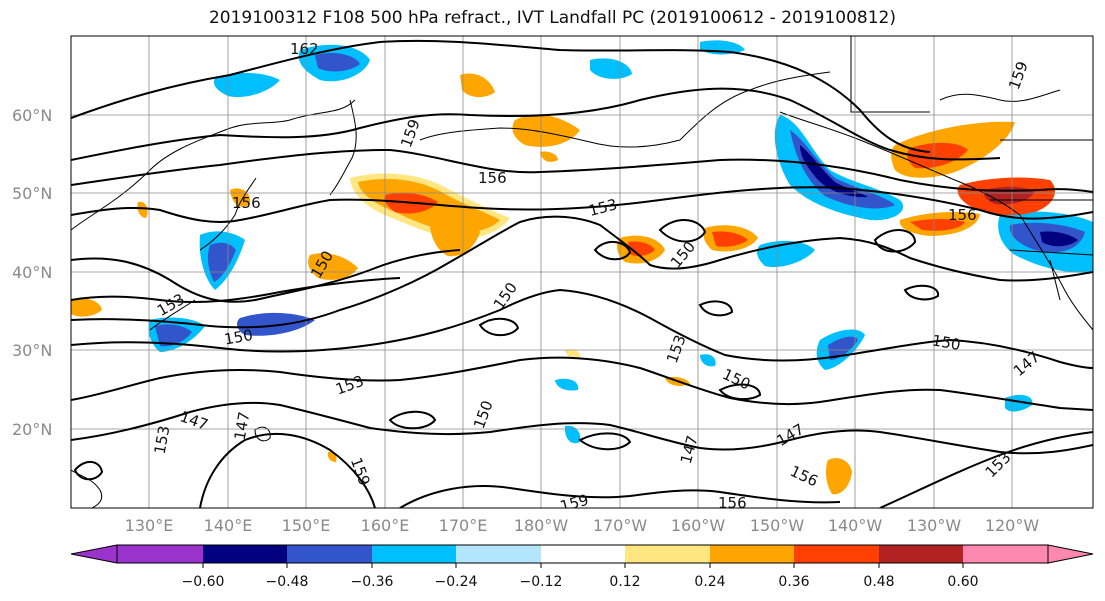 The width and height of the screenshot is (1105, 601). Describe the element at coordinates (574, 503) in the screenshot. I see `contour-label: 159` at that location.